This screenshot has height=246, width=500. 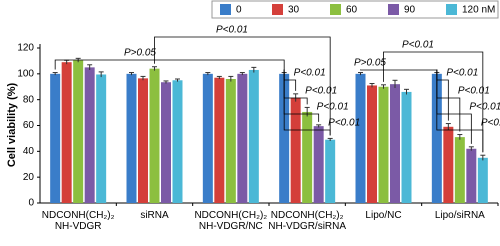 What do you see at coordinates (25, 73) in the screenshot?
I see `y-tick-label: 100` at bounding box center [25, 73].